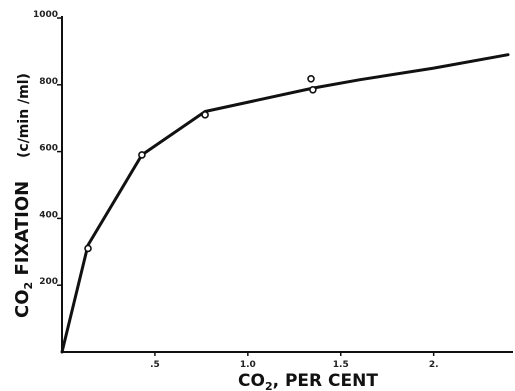 This screenshot has height=391, width=515. What do you see at coordinates (155, 365) in the screenshot?
I see `x-tick-label: .5` at bounding box center [155, 365].